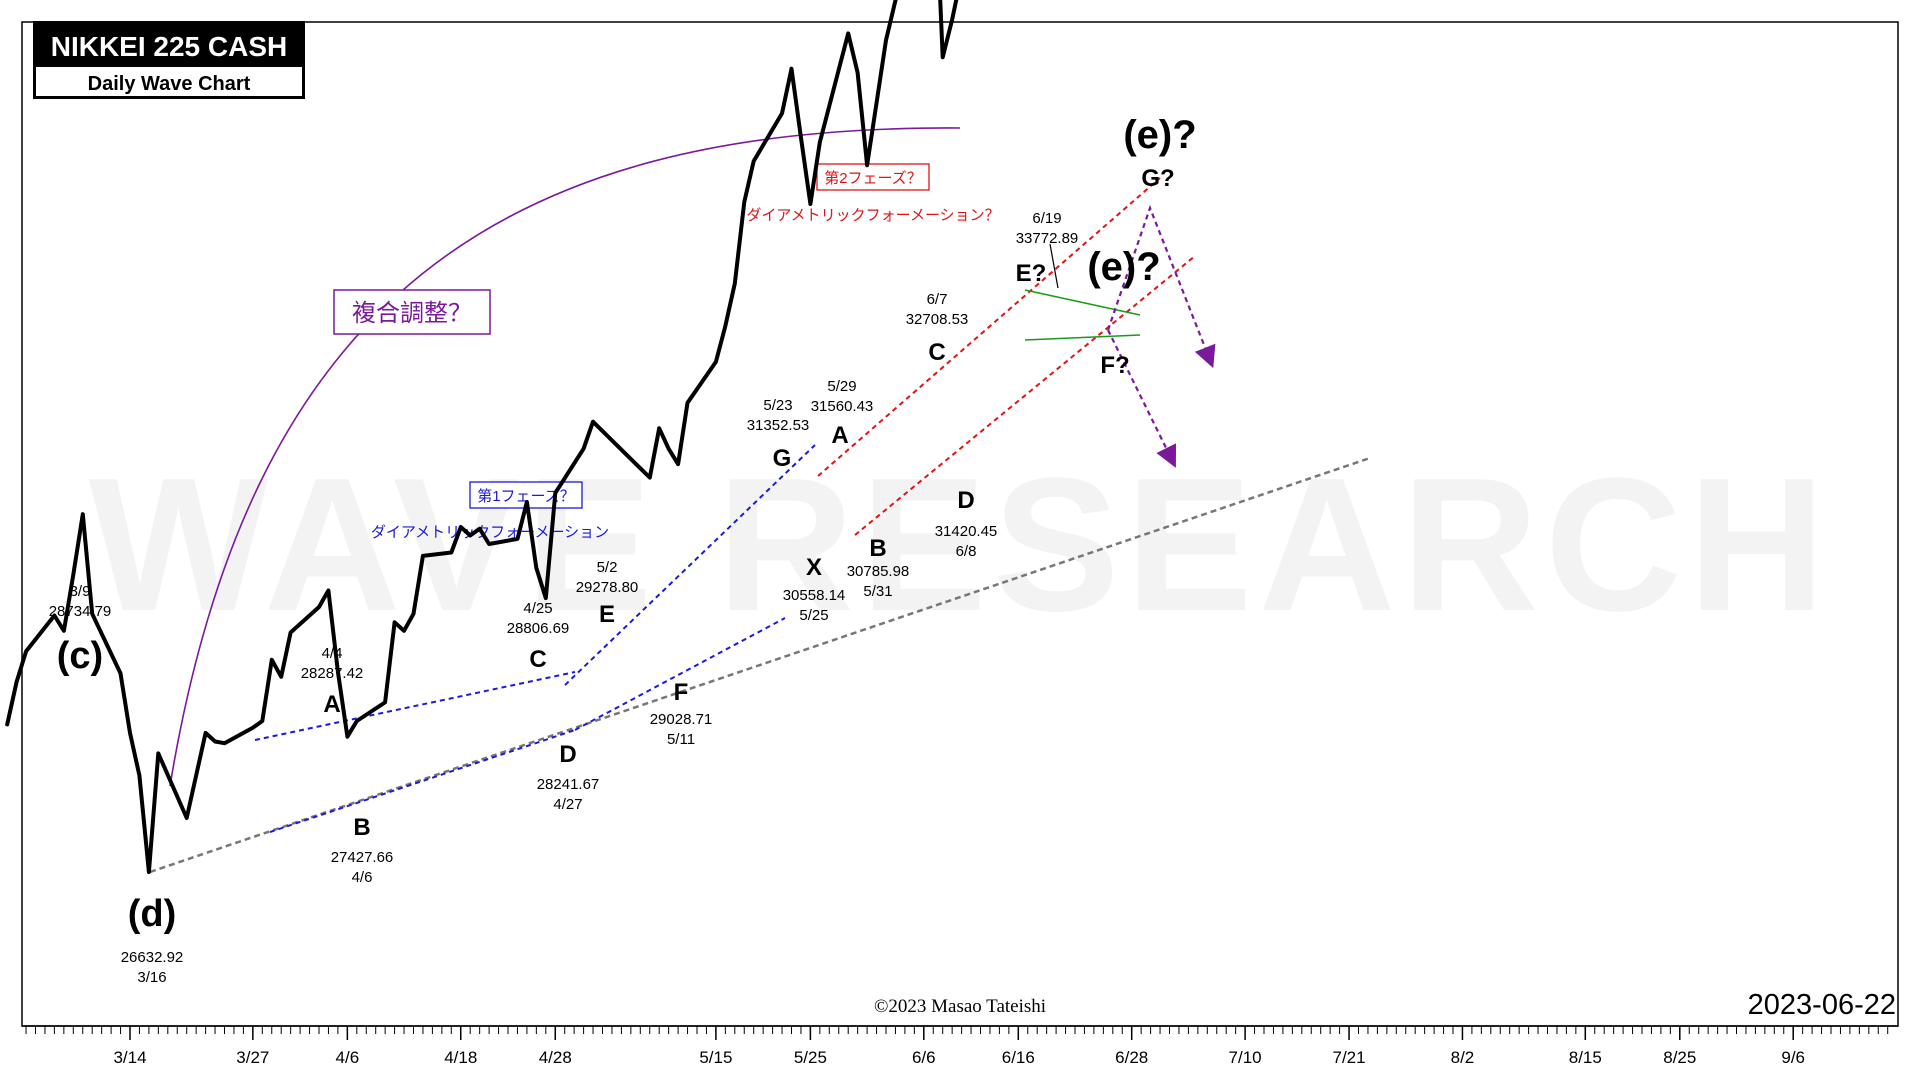 The width and height of the screenshot is (1920, 1085). What do you see at coordinates (490, 532) in the screenshot?
I see `phase1-formation-label: ダイアメトリックフォーメーション` at bounding box center [490, 532].